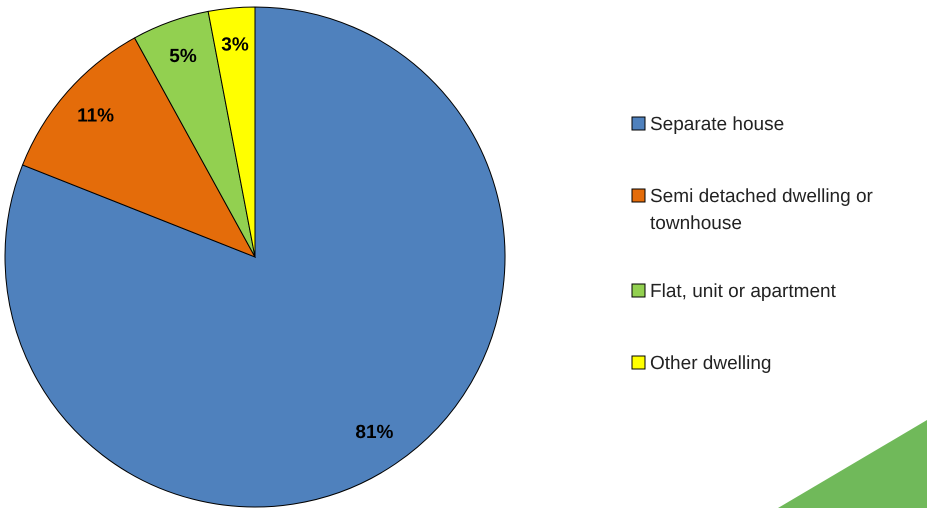 This screenshot has width=927, height=508. I want to click on data-label: 11%, so click(95, 115).